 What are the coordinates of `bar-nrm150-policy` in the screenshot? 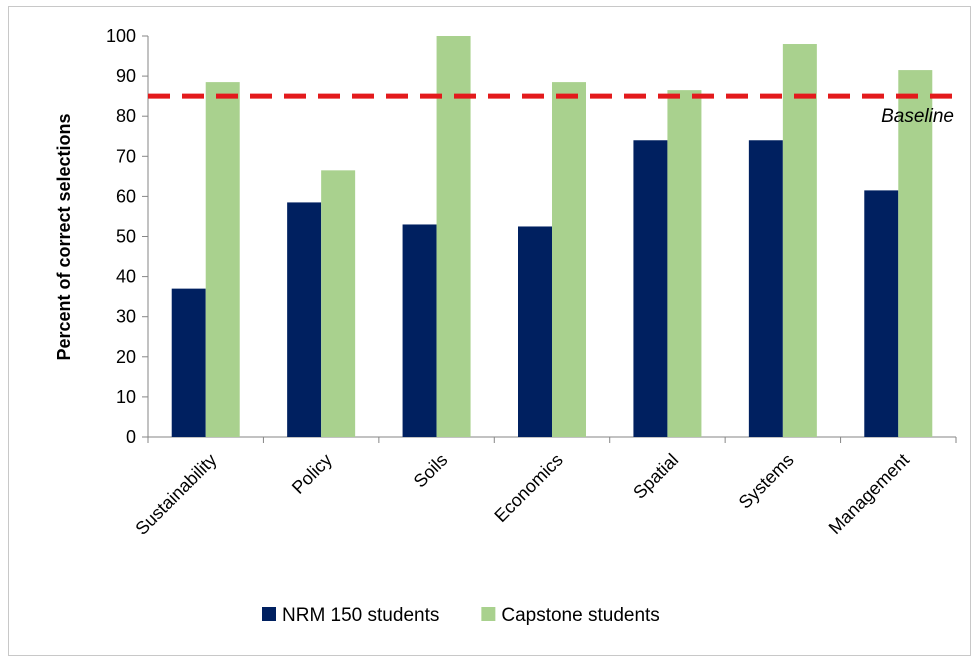 It's located at (304, 319).